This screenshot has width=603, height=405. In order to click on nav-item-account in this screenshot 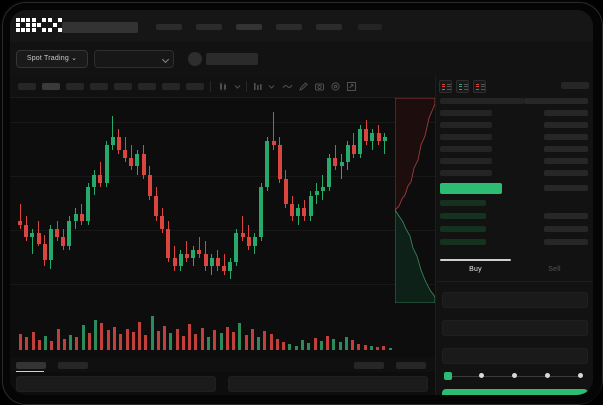, I will do `click(370, 27)`.